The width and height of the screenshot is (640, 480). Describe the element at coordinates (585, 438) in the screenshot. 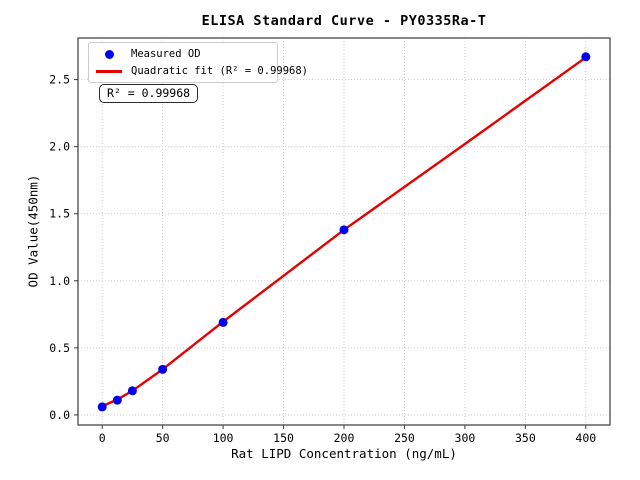

I see `x-tick-label: 400` at that location.